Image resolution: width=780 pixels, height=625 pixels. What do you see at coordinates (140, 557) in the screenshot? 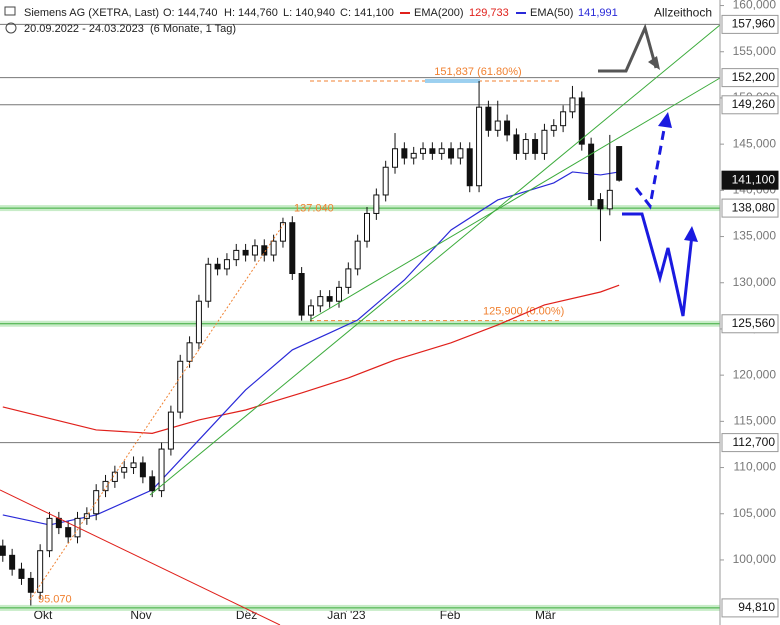
I see `downtrend-line` at bounding box center [140, 557].